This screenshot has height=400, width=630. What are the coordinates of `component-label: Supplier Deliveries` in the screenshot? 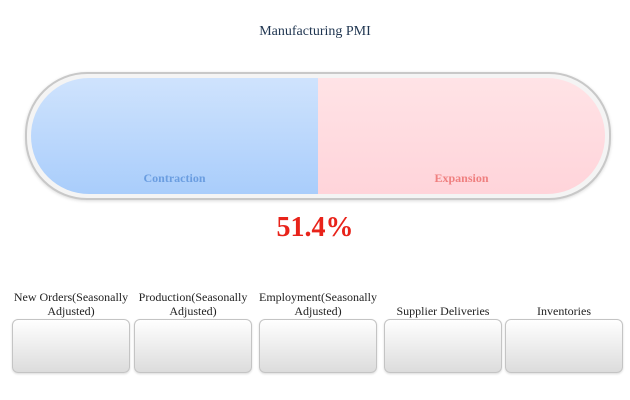 It's located at (443, 311).